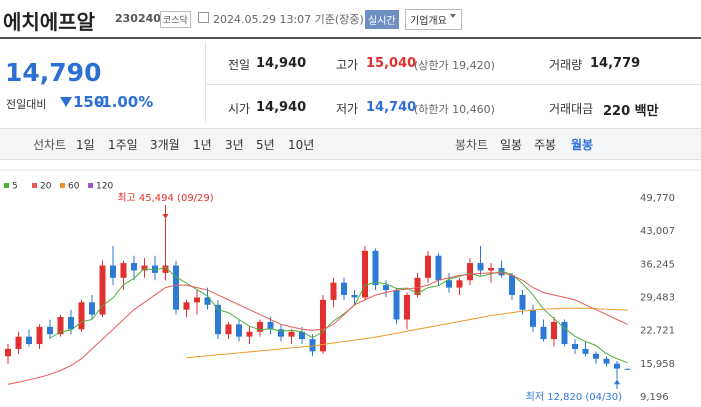 The height and width of the screenshot is (407, 701). I want to click on stat-label: 거래대금, so click(571, 109).